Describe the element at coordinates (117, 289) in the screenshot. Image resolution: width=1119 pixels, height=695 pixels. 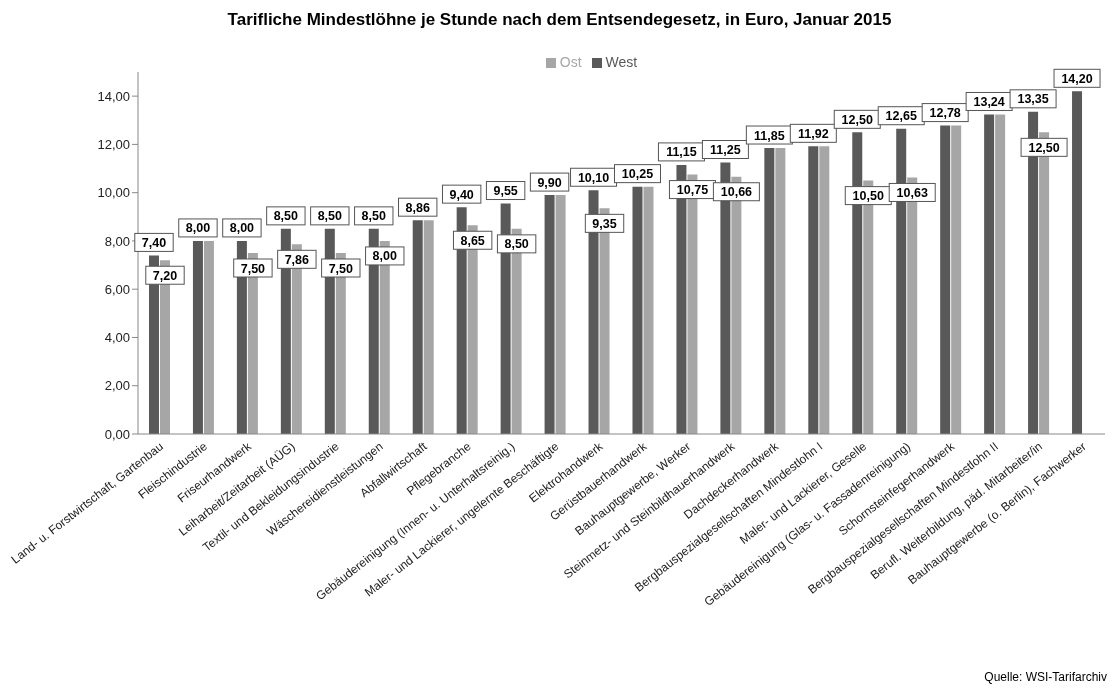
I see `y-tick-label: 6,00` at that location.